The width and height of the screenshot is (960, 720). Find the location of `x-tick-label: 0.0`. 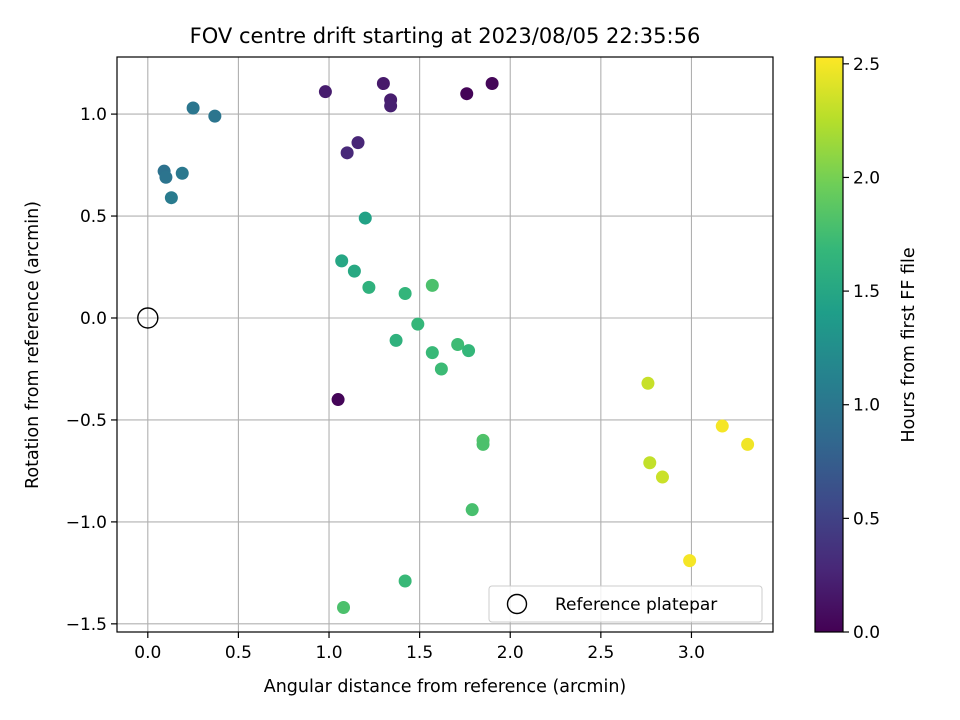

x-tick-label: 0.0 is located at coordinates (147, 653).